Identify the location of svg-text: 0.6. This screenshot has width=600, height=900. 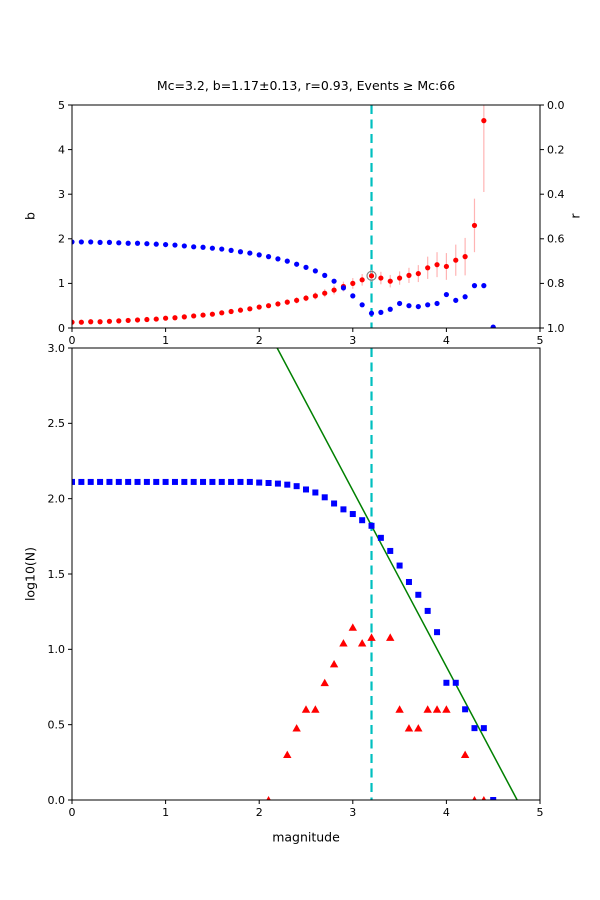
(556, 239).